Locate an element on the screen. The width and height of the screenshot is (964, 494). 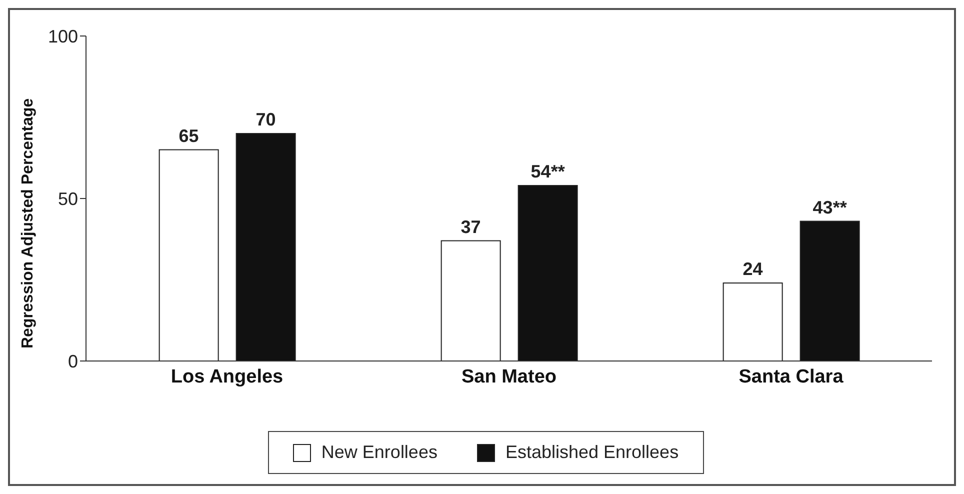
data-label: 37 is located at coordinates (470, 226).